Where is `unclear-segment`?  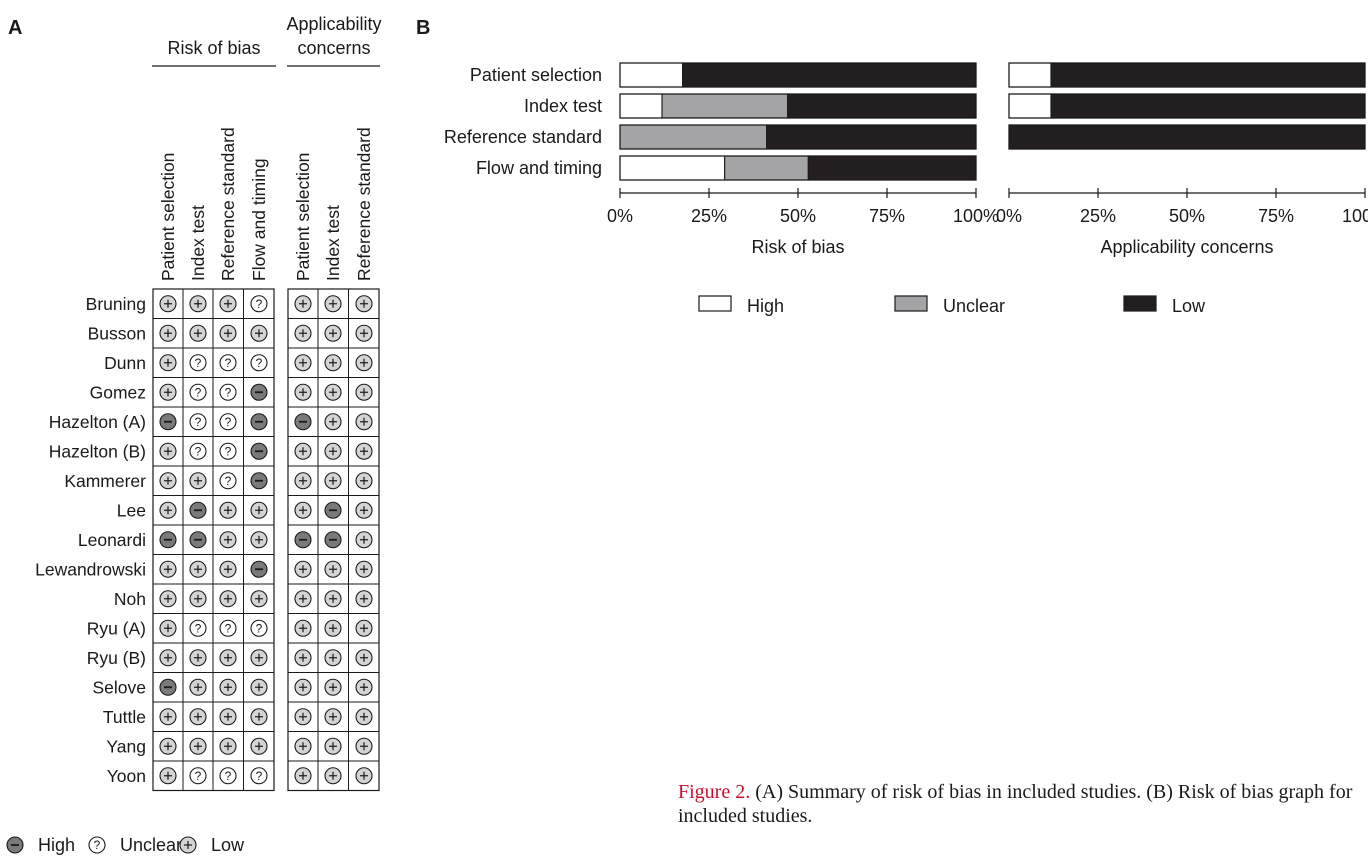 unclear-segment is located at coordinates (766, 168).